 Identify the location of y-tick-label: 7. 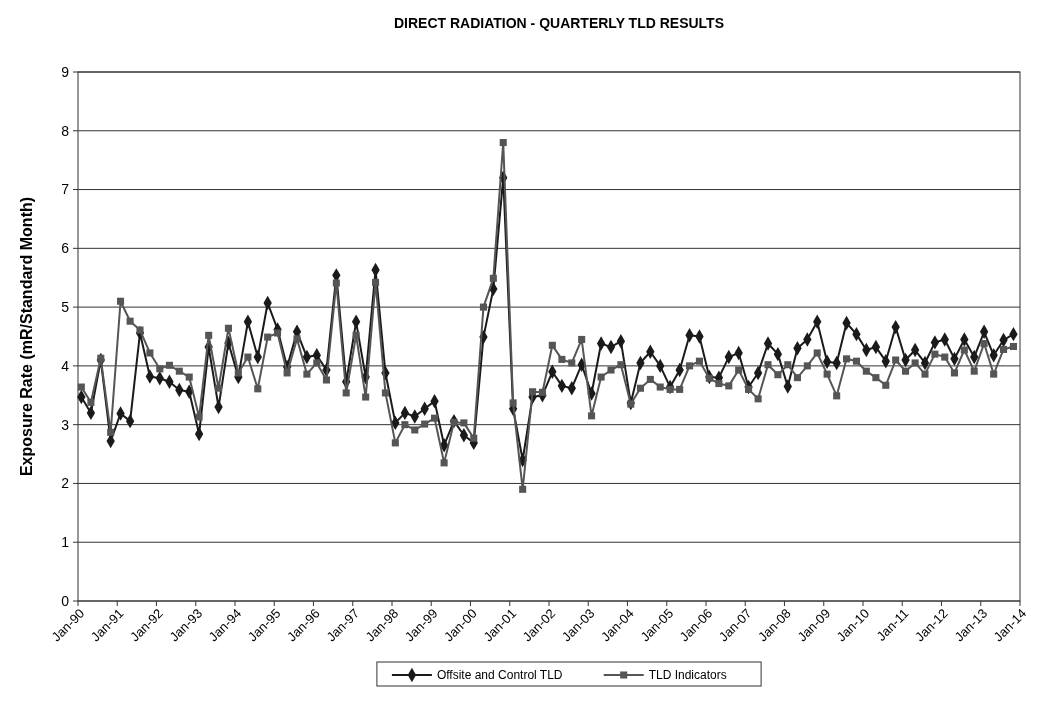
(65, 189).